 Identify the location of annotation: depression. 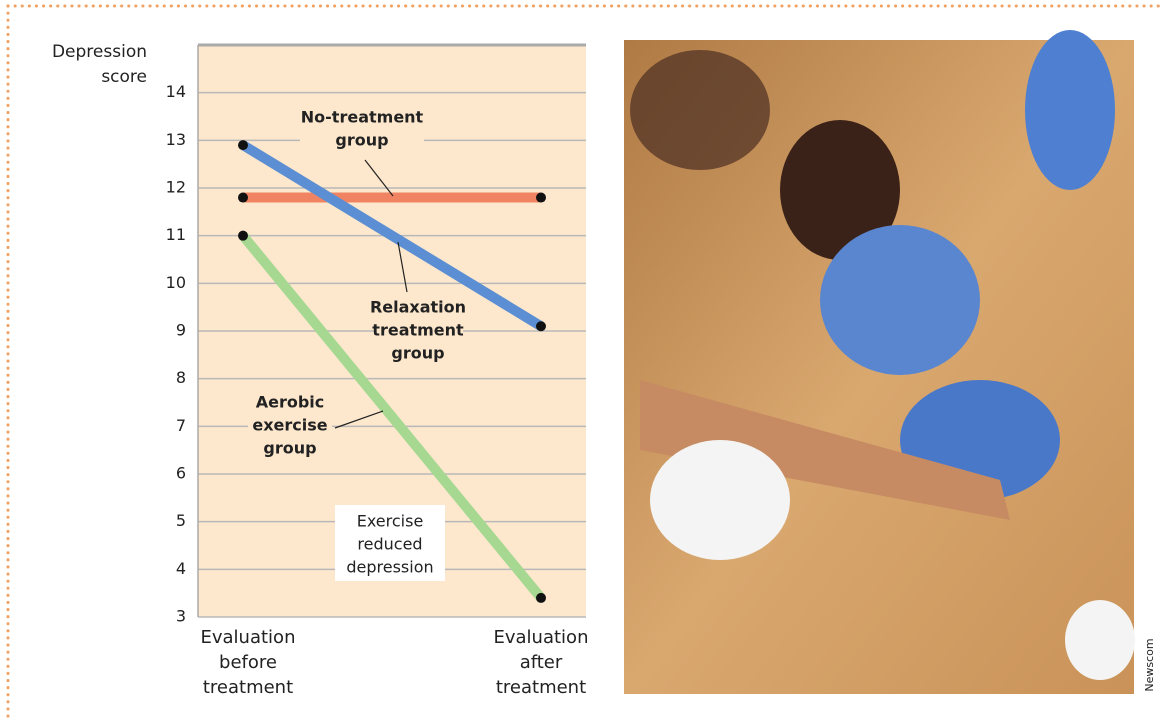
(389, 567).